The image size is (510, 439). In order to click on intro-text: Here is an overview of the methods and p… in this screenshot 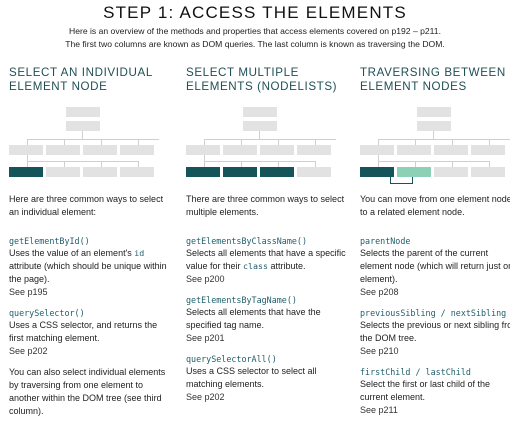, I will do `click(255, 38)`.